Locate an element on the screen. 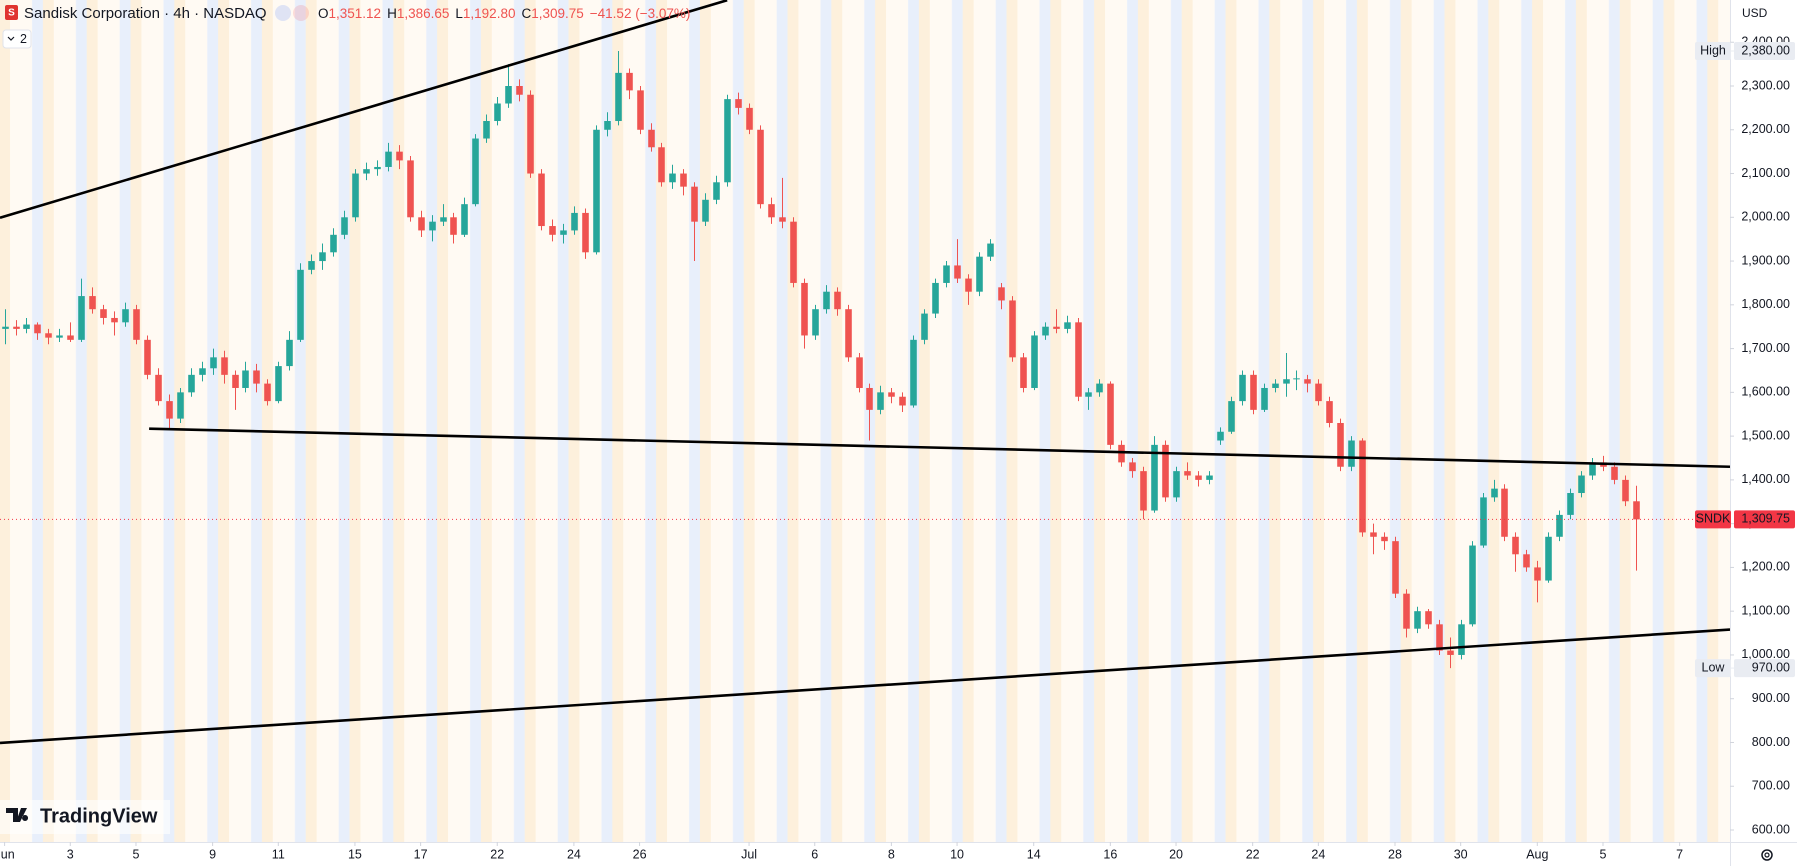 Image resolution: width=1797 pixels, height=866 pixels. price-marker-value: 1,309.75 is located at coordinates (1765, 519).